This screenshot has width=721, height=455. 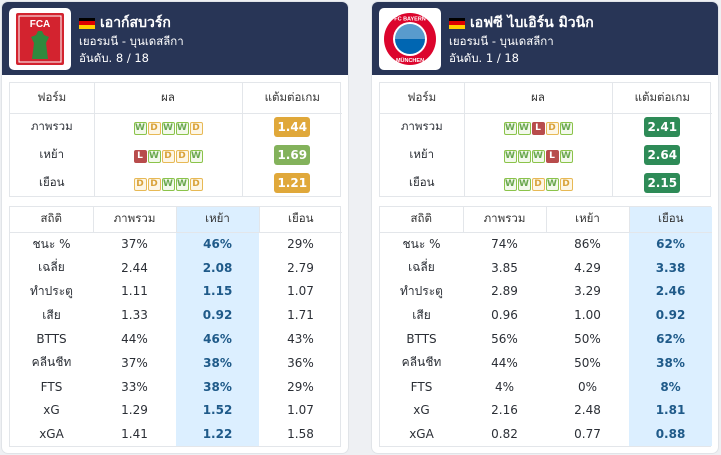 I want to click on ppg-cell: 1.44, so click(x=292, y=127).